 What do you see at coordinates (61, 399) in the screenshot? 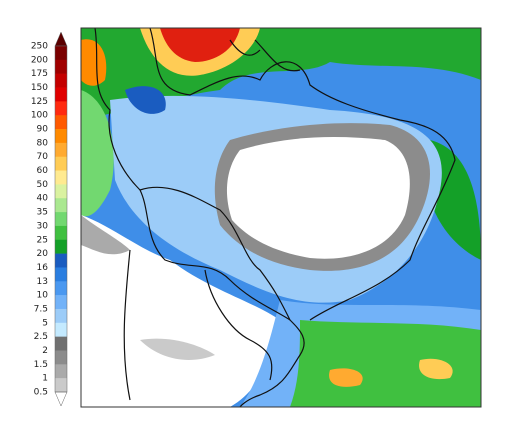
I see `colorbar-bottom` at bounding box center [61, 399].